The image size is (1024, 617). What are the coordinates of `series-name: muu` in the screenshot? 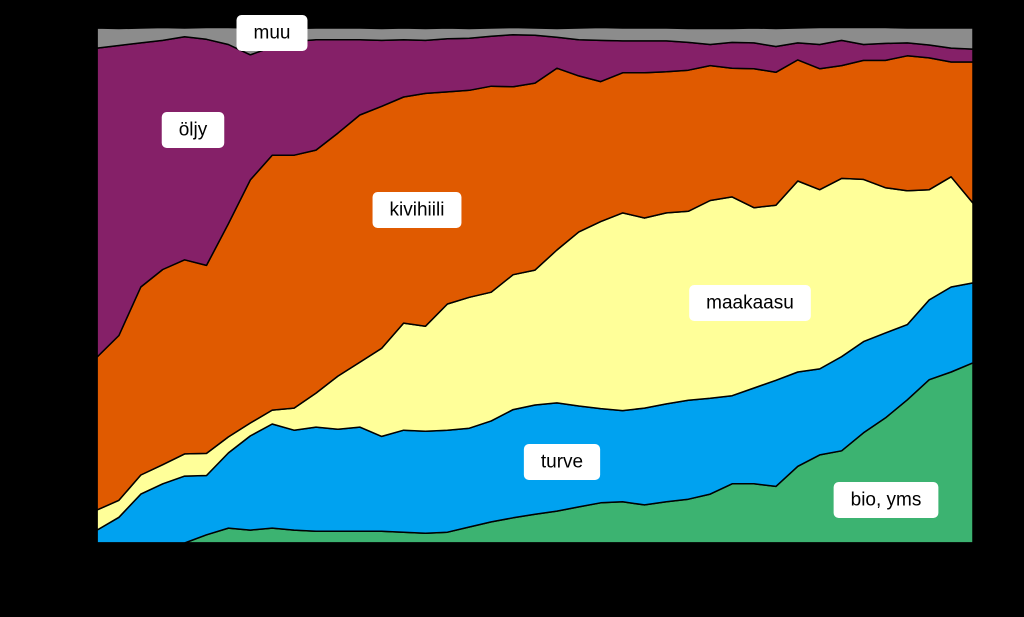 It's located at (272, 33).